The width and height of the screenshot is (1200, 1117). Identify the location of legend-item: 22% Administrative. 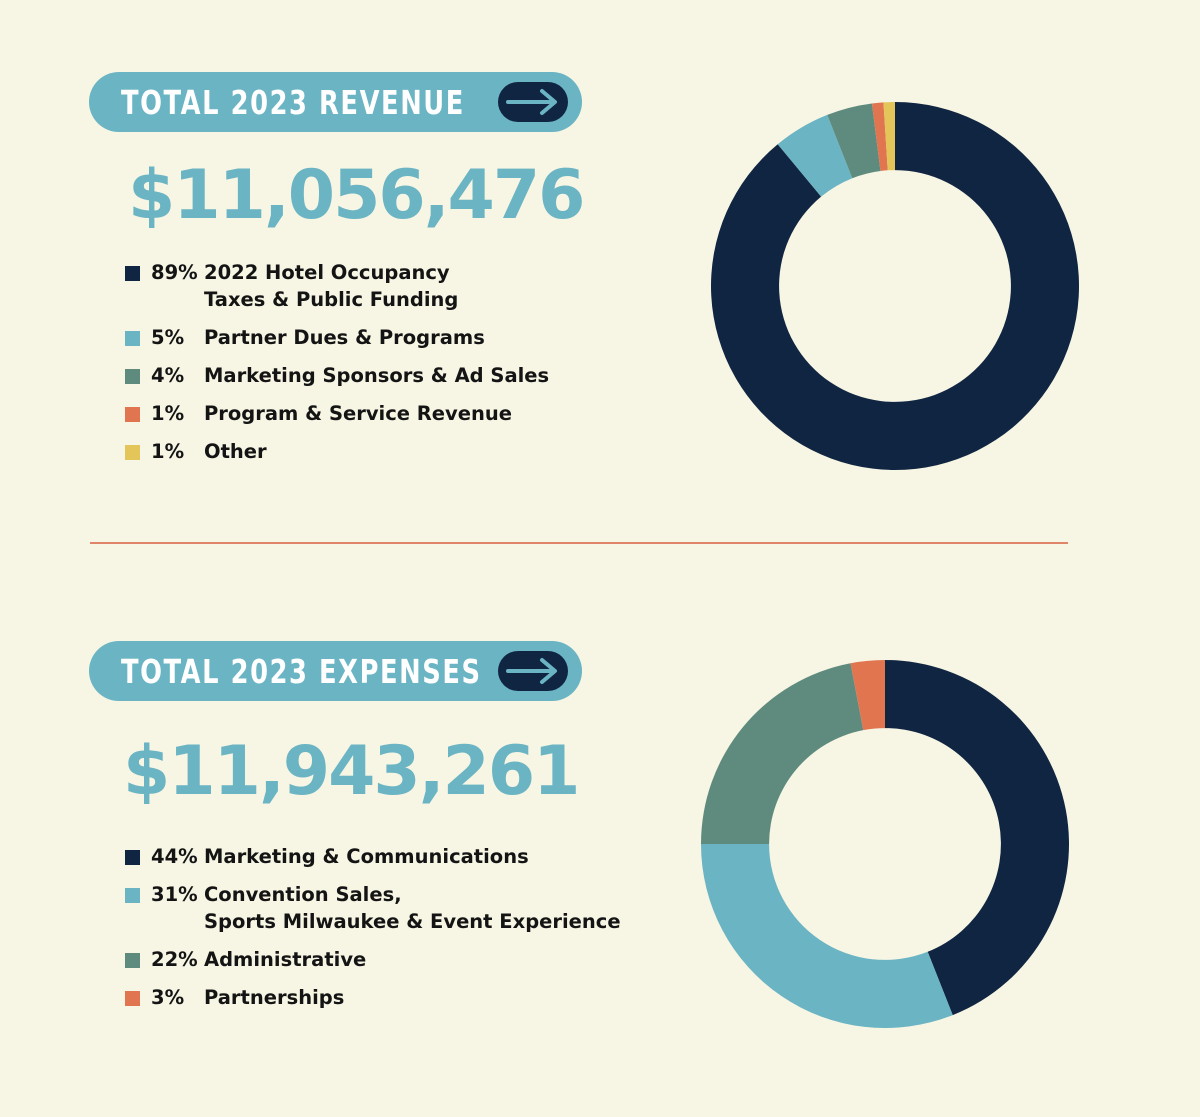
(373, 959).